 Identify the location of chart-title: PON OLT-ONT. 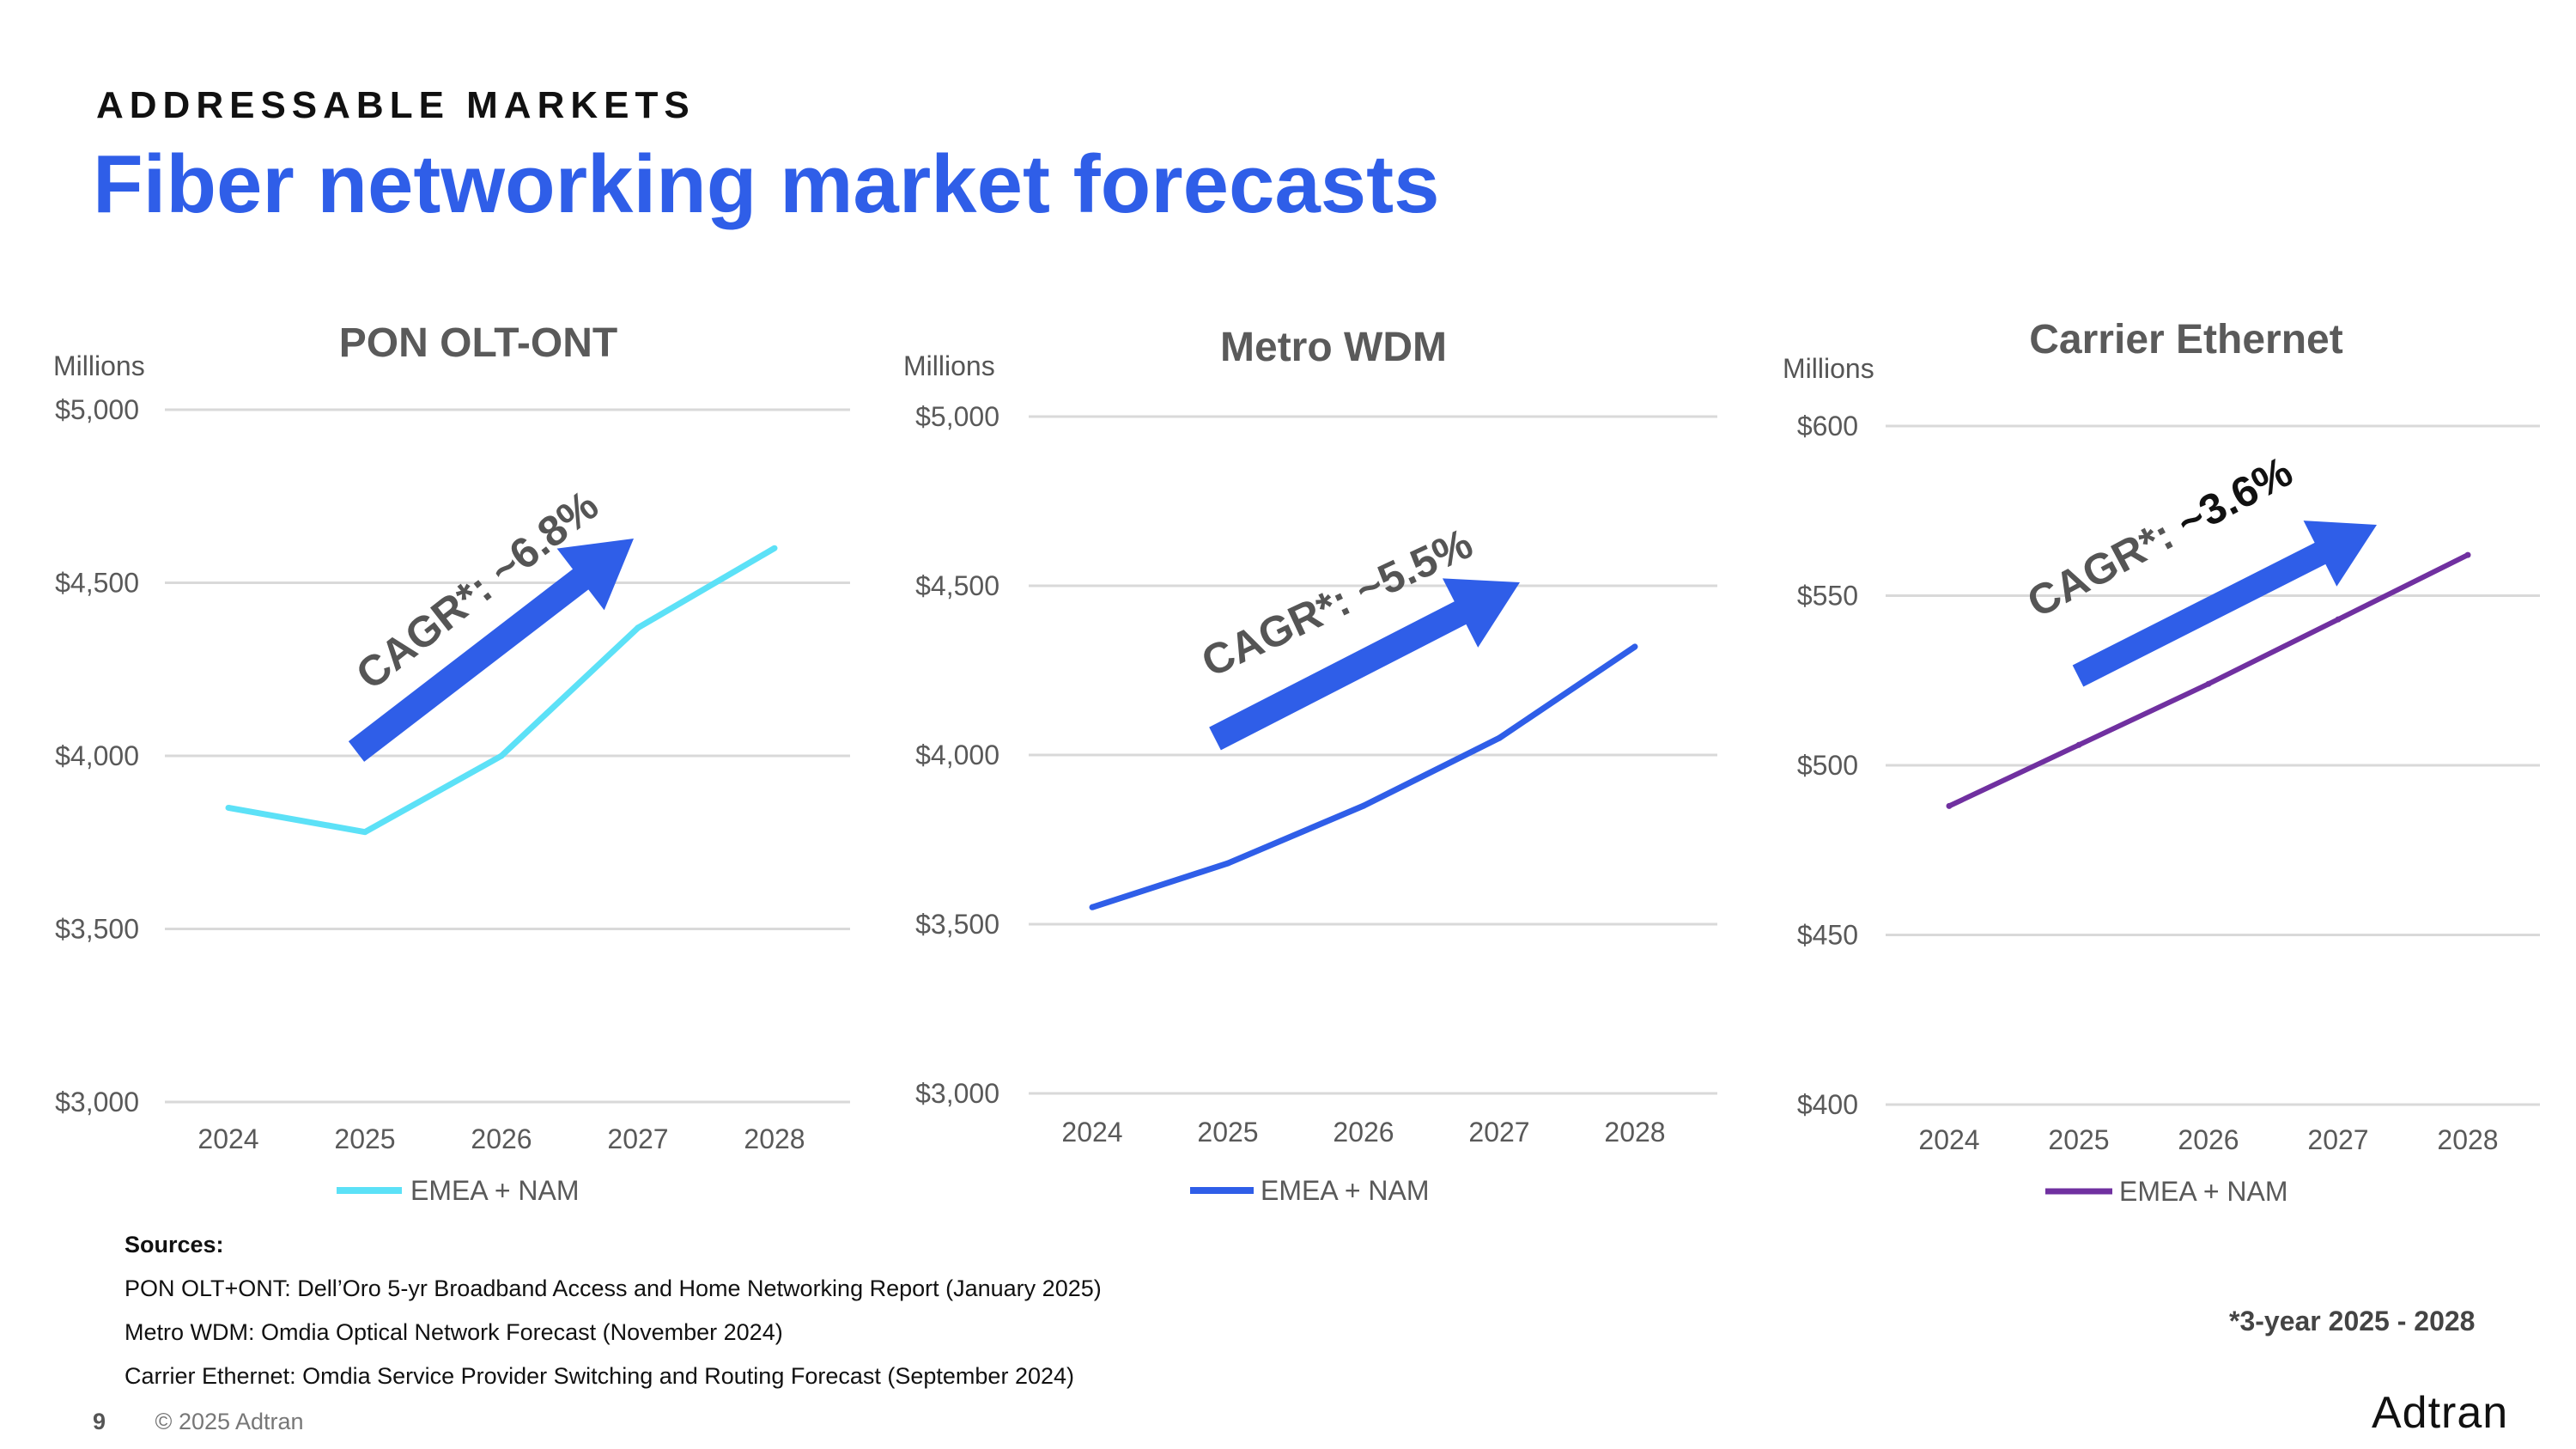
(478, 343).